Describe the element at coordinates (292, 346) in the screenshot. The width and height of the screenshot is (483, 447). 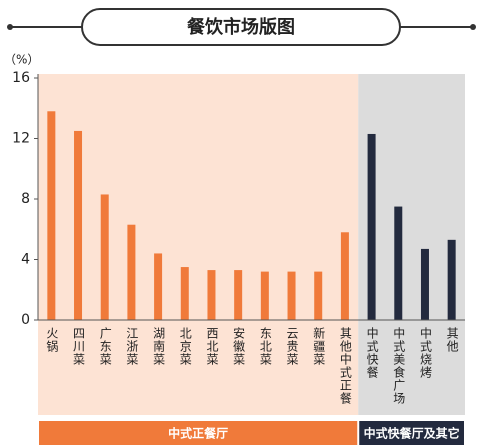
I see `x-tick-label: 云贵菜` at that location.